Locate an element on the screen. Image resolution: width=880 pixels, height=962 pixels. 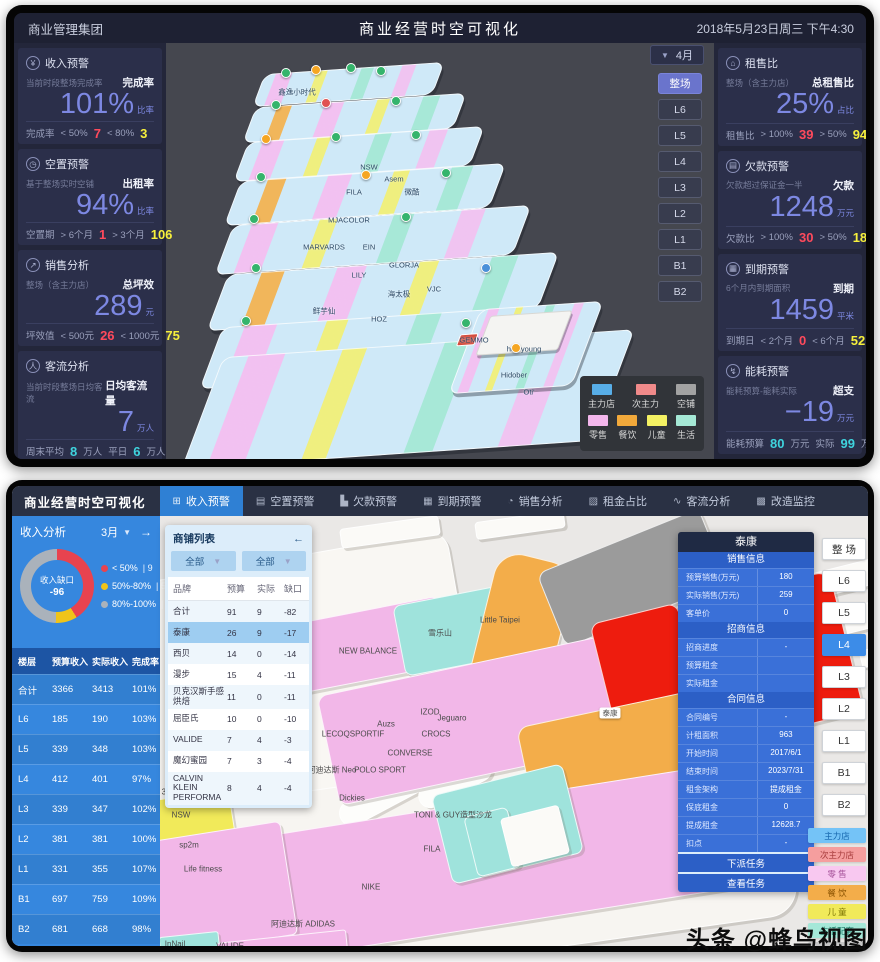
category-legend-button: 主力店 is located at coordinates (837, 835).